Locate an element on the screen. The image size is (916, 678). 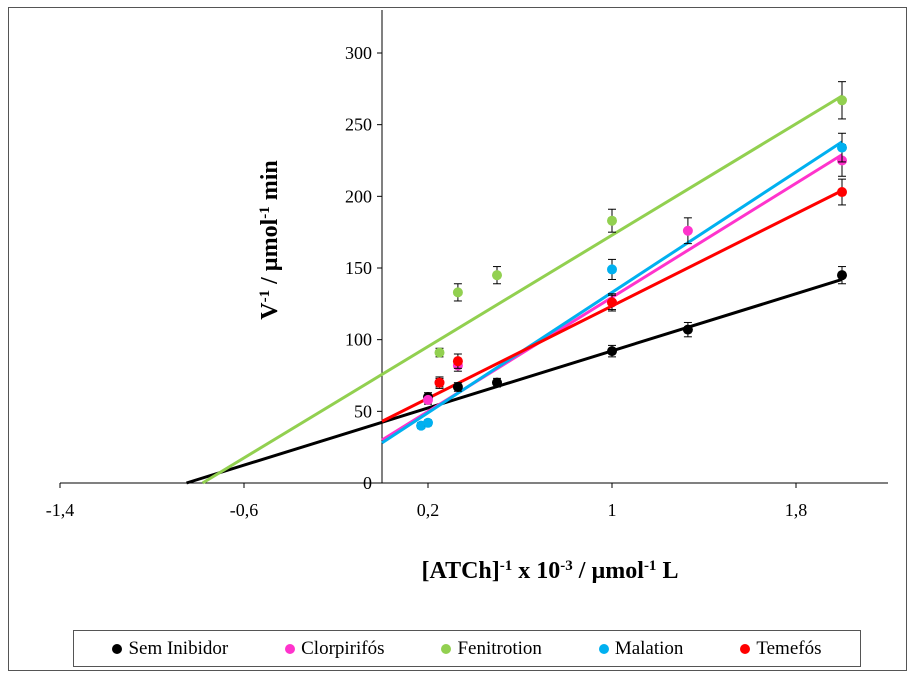
legend-item-malation: Malation is located at coordinates (641, 648).